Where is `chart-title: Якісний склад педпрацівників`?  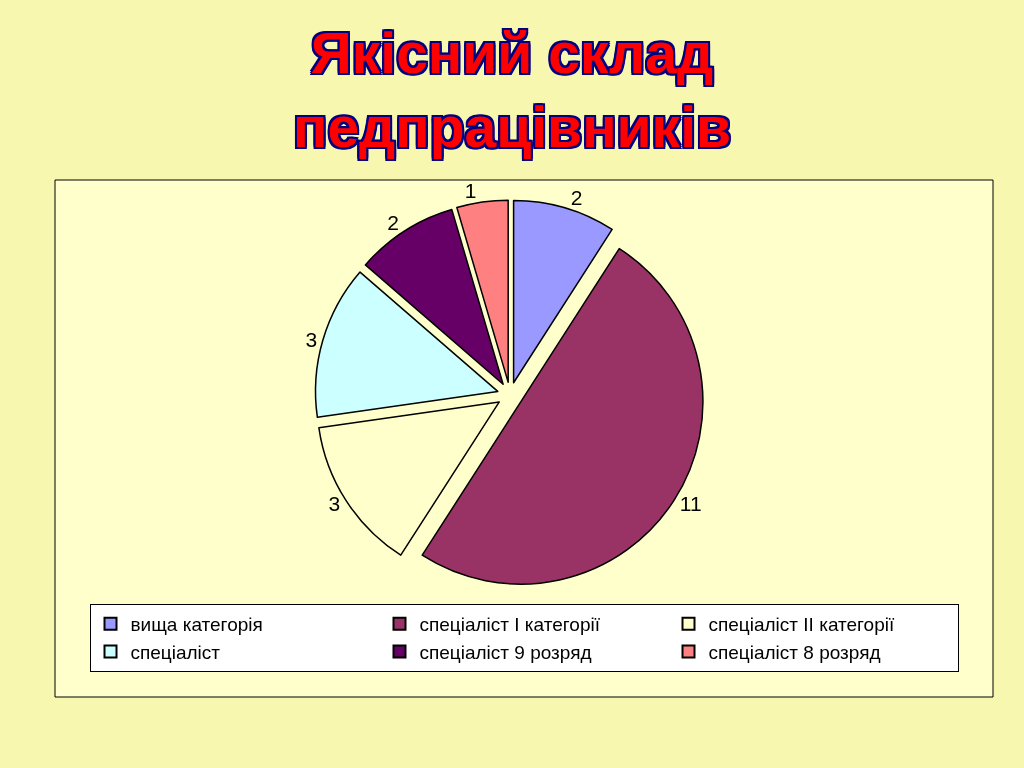 chart-title: Якісний склад педпрацівників is located at coordinates (512, 90).